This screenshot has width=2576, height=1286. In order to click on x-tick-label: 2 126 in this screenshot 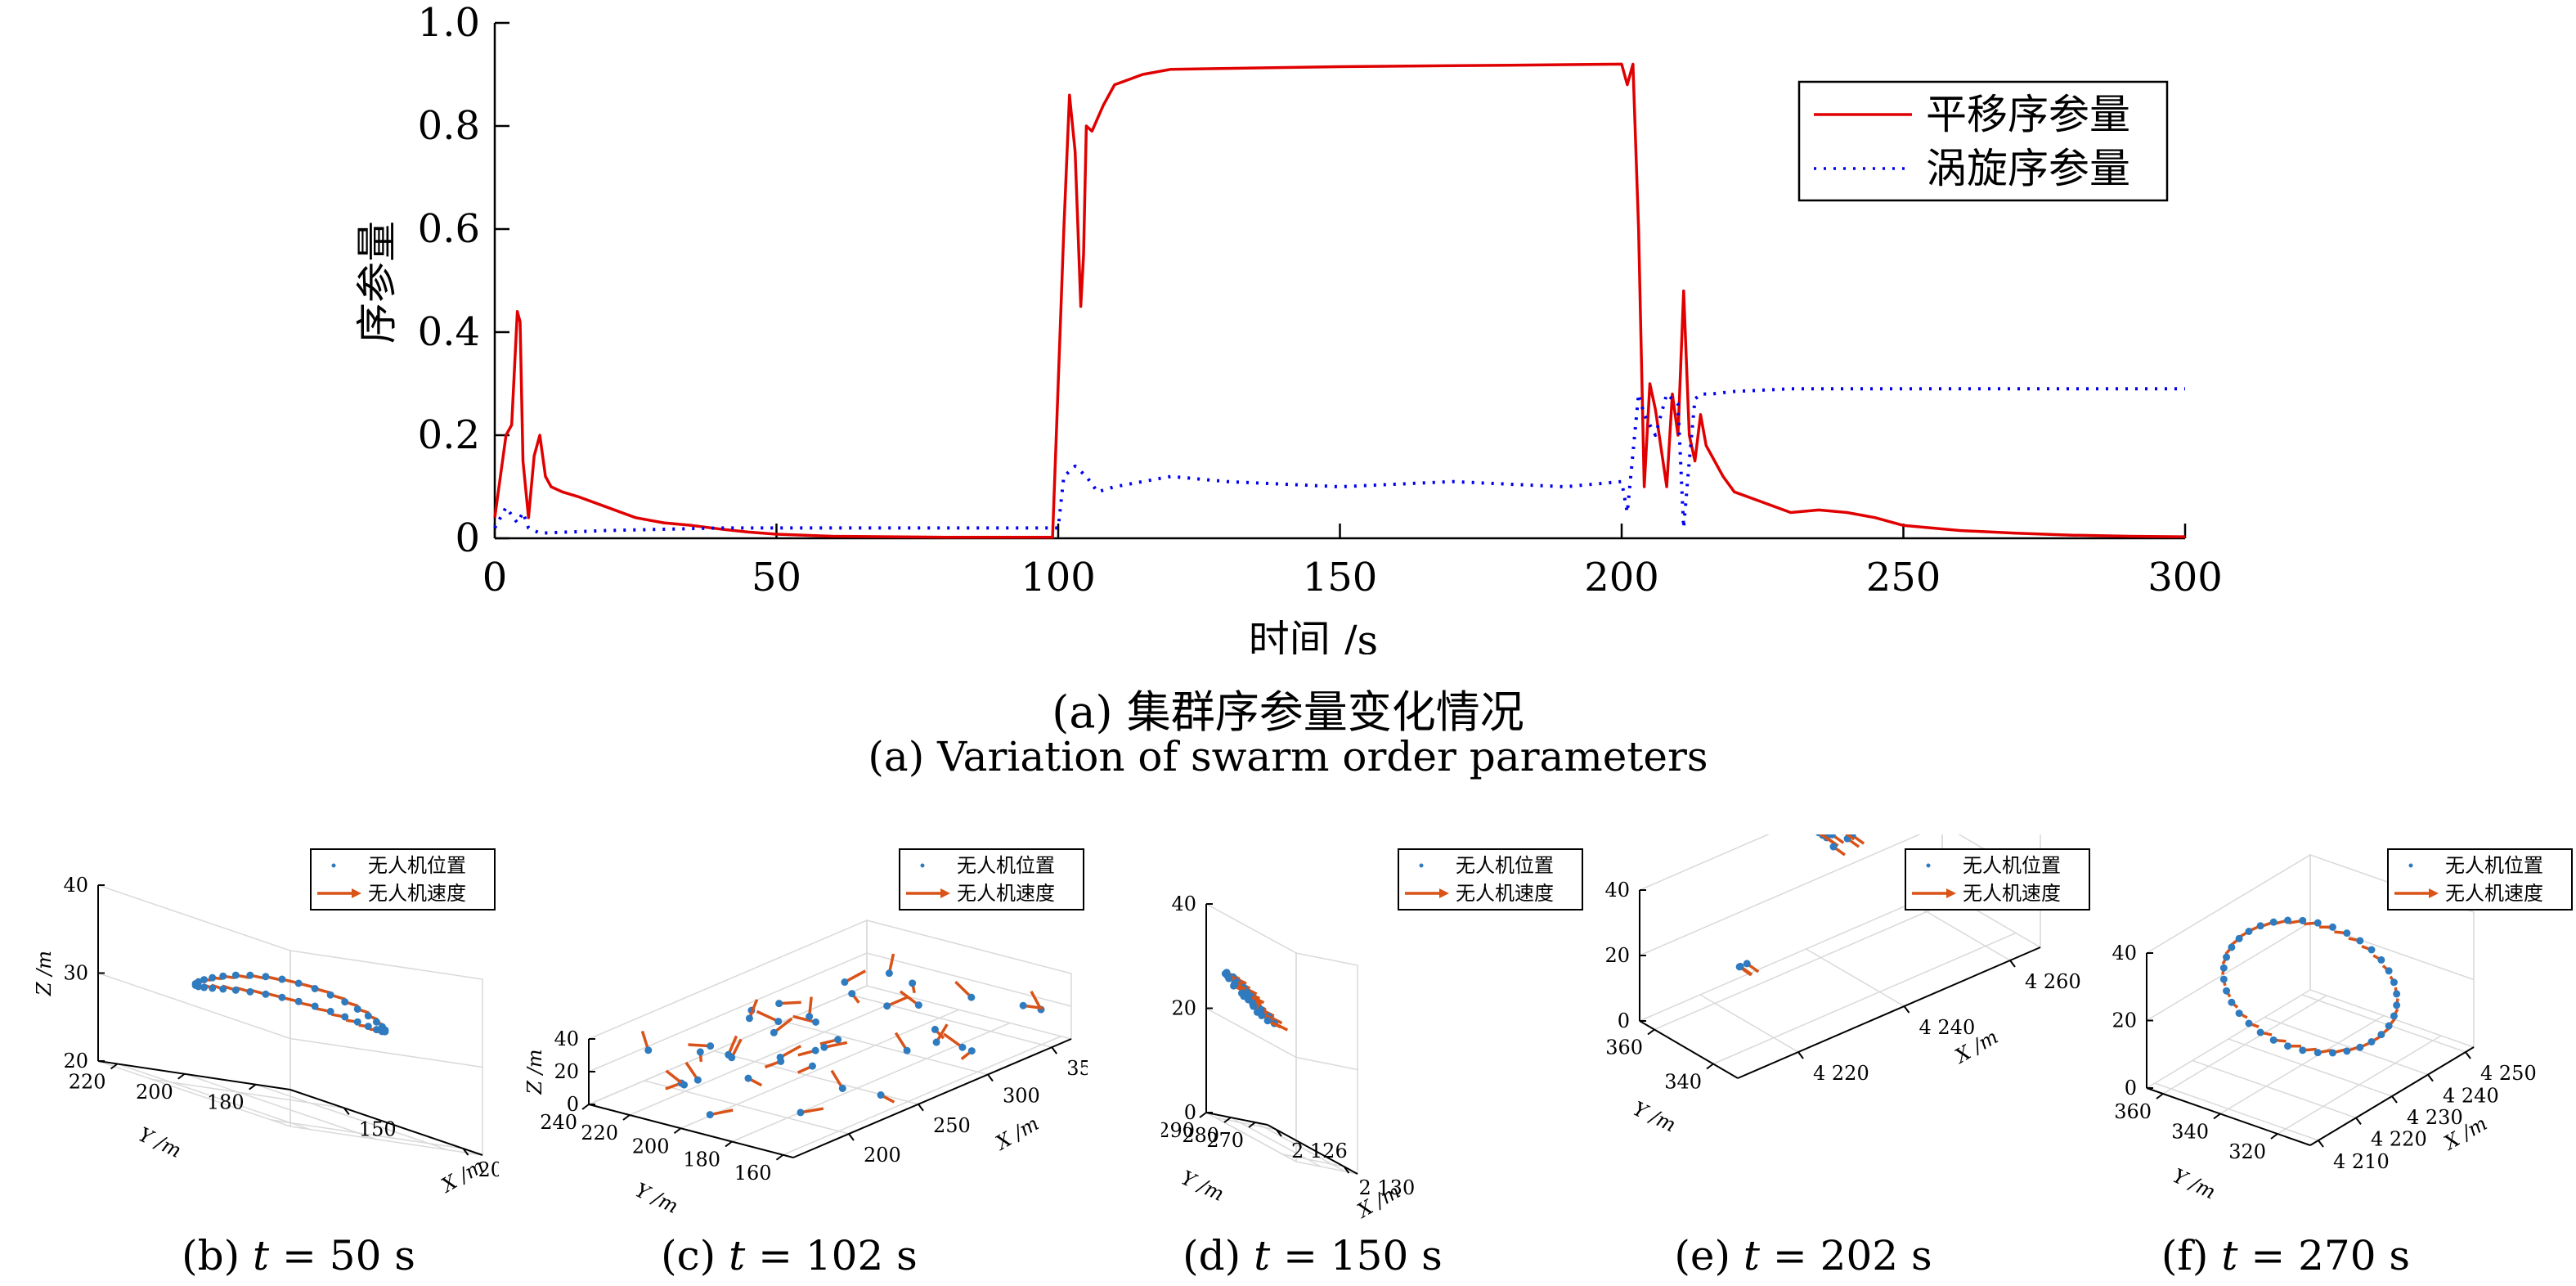, I will do `click(1320, 1151)`.